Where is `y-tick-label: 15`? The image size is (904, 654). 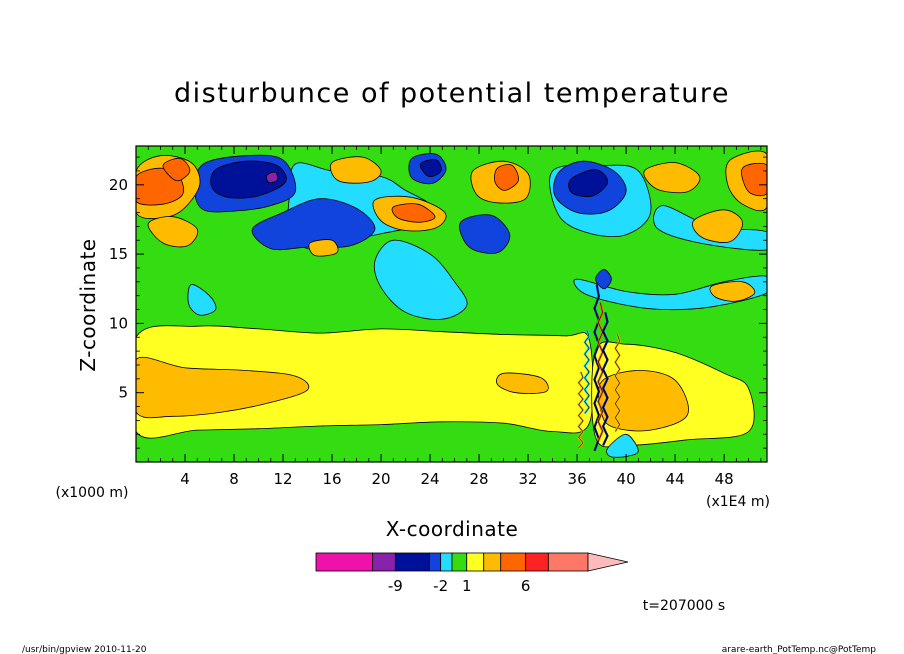 y-tick-label: 15 is located at coordinates (118, 254).